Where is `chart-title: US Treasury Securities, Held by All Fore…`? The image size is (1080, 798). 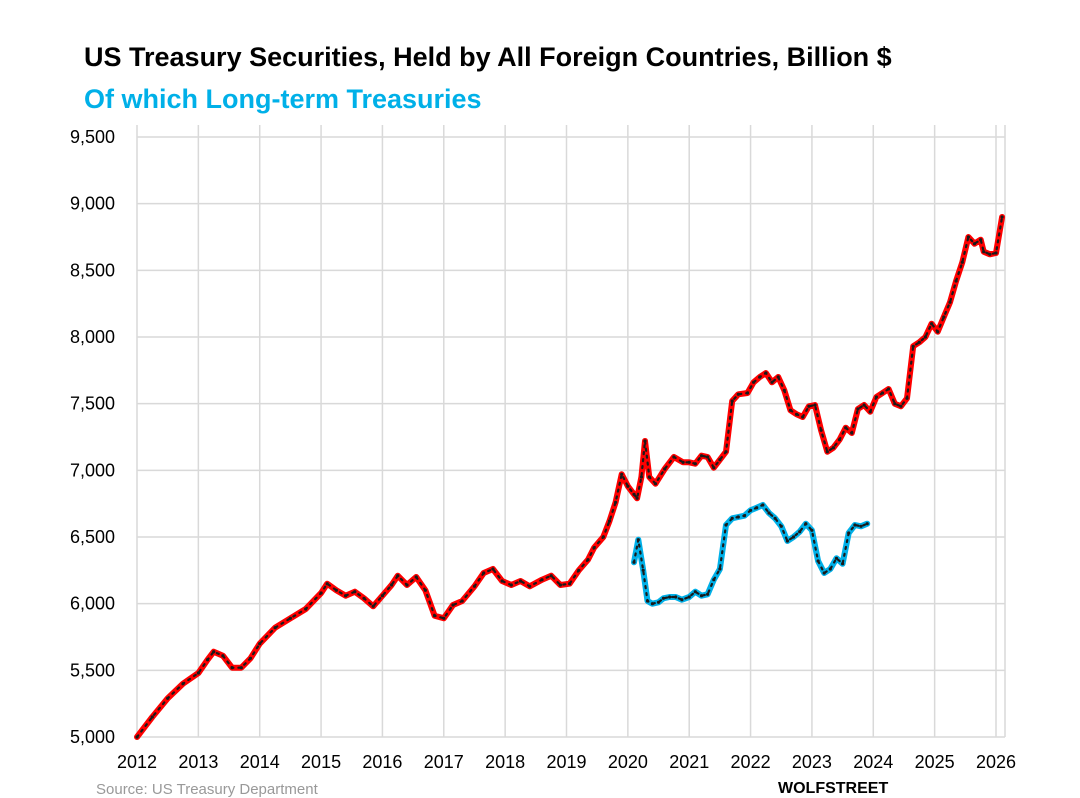 chart-title: US Treasury Securities, Held by All Fore… is located at coordinates (488, 57).